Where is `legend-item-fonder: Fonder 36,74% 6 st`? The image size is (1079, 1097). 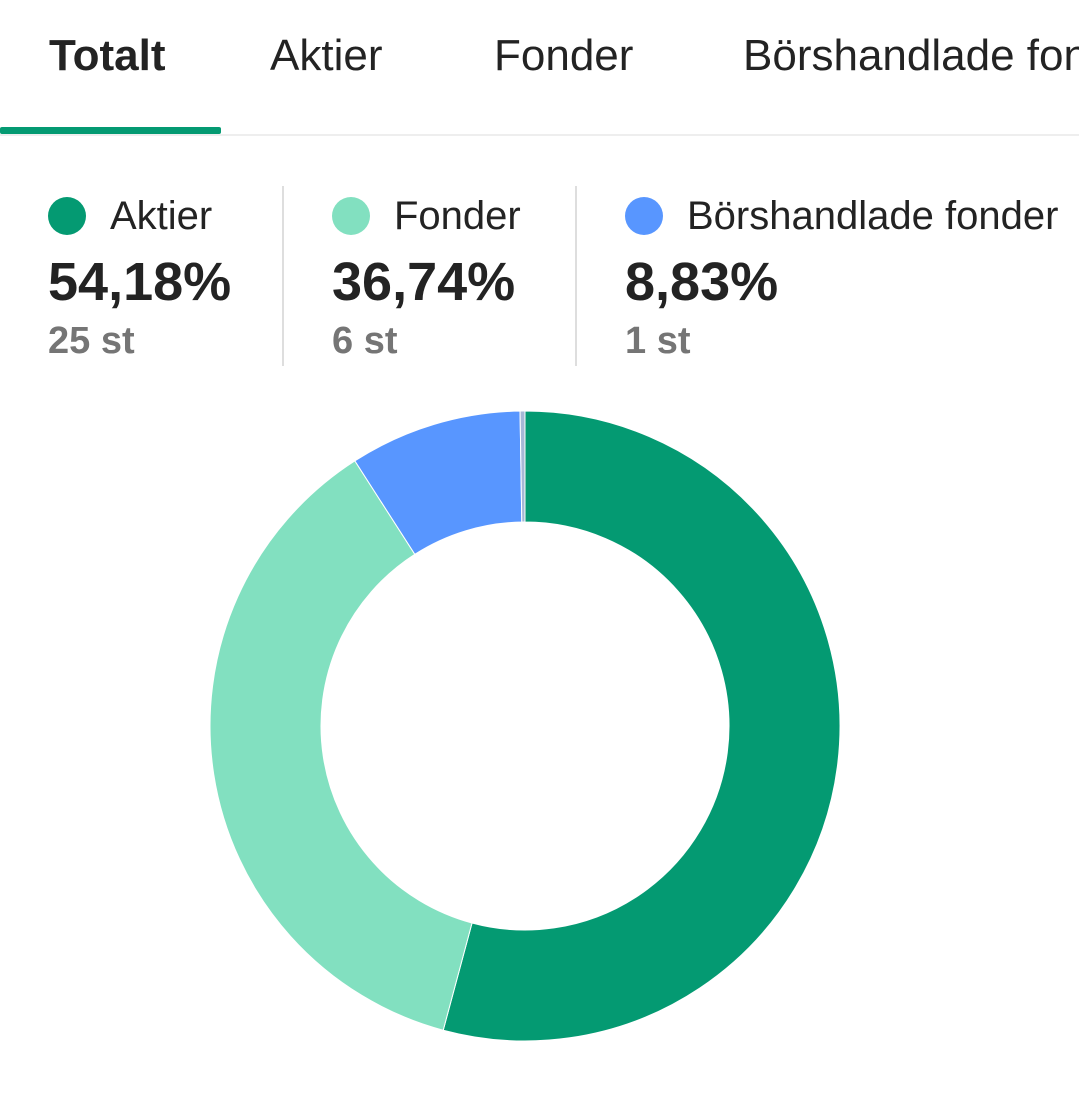 legend-item-fonder: Fonder 36,74% 6 st is located at coordinates (452, 276).